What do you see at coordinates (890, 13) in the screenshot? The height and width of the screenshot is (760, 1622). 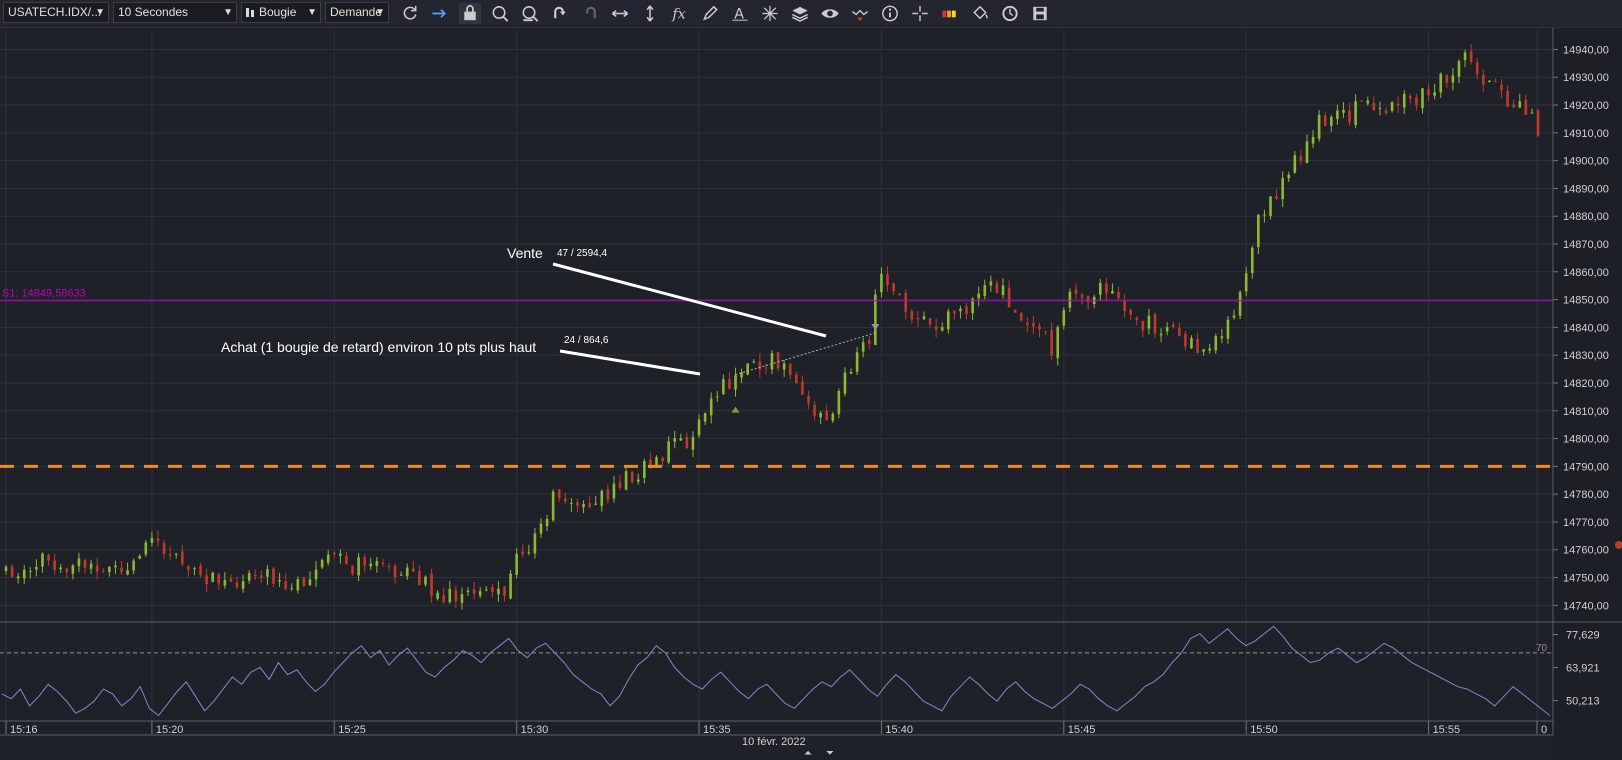 I see `info-icon` at bounding box center [890, 13].